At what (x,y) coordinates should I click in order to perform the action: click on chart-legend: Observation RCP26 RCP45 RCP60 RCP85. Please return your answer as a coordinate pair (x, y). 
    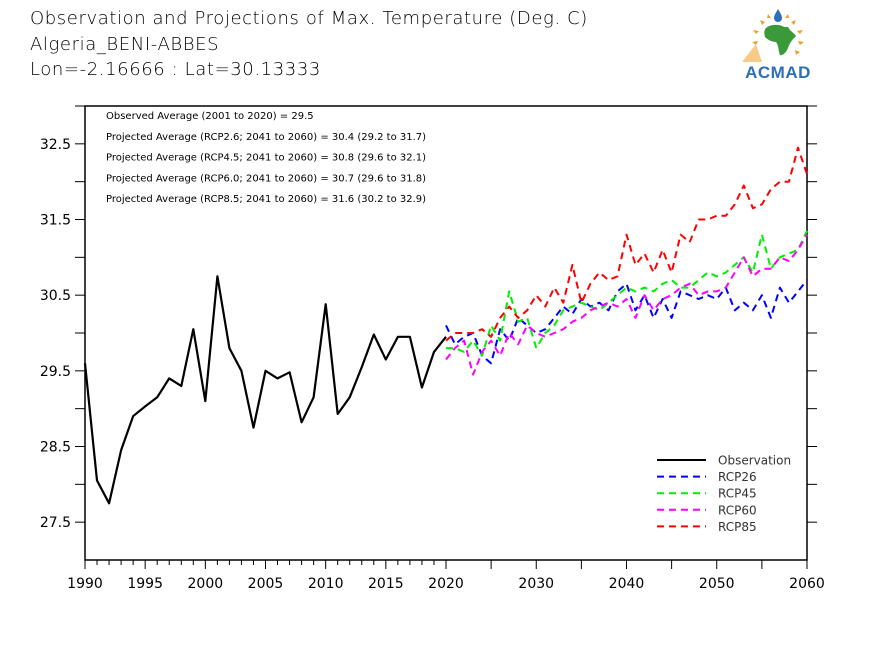
    Looking at the image, I should click on (724, 494).